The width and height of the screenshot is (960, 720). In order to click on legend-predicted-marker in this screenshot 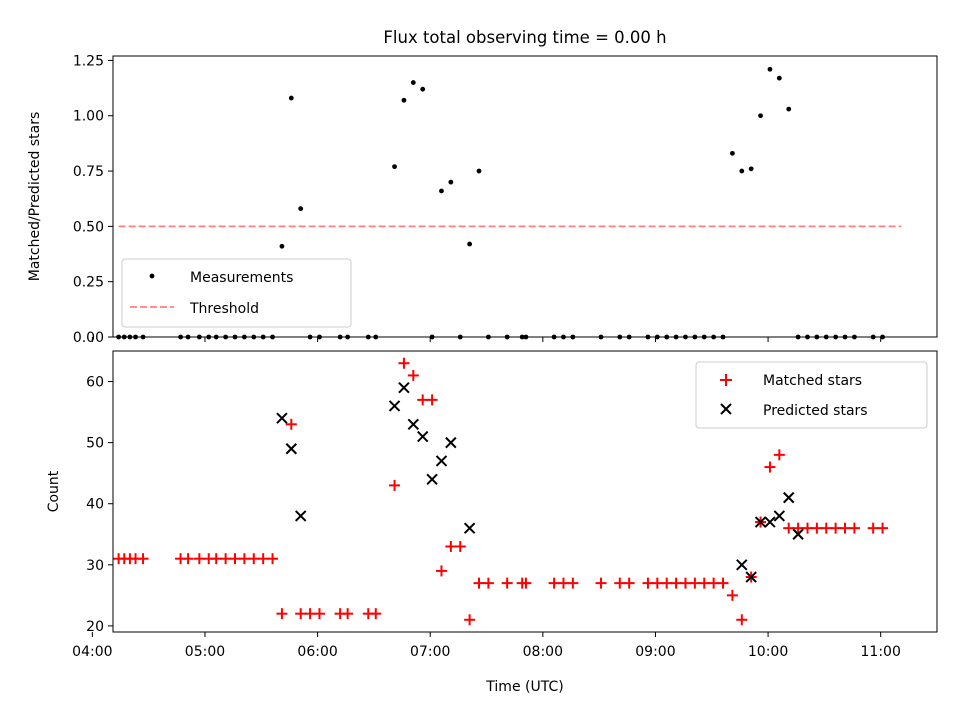, I will do `click(726, 409)`.